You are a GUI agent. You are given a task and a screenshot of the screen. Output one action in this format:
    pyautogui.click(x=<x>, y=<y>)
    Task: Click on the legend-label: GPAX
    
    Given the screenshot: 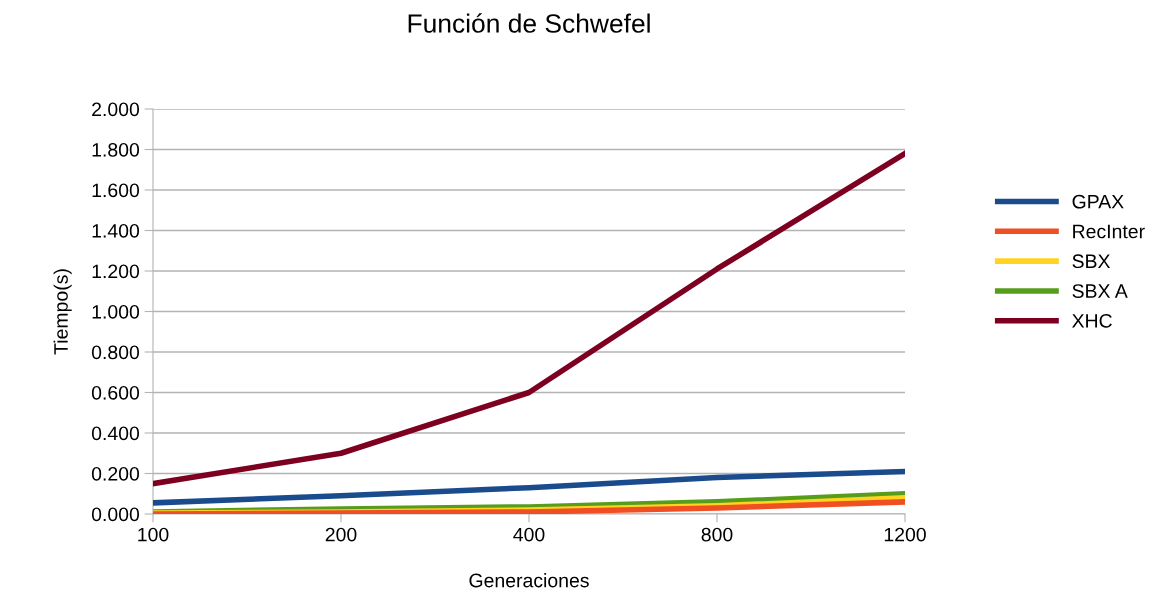 What is the action you would take?
    pyautogui.click(x=1098, y=201)
    